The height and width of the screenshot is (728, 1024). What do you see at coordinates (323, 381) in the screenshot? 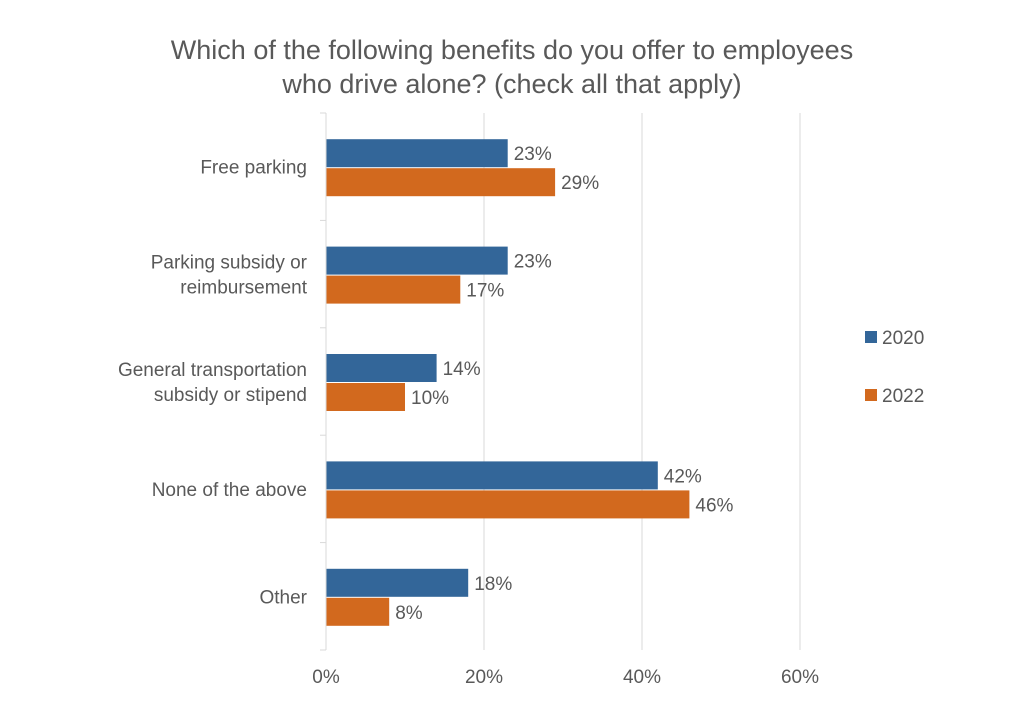
I see `y-axis` at bounding box center [323, 381].